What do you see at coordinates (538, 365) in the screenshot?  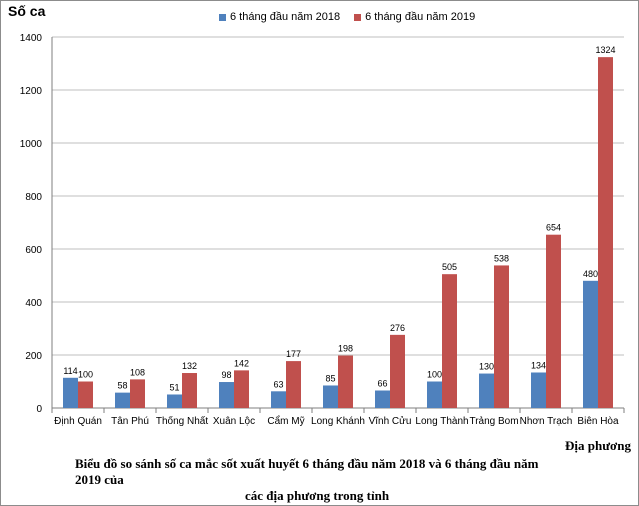 I see `data-label: 134` at bounding box center [538, 365].